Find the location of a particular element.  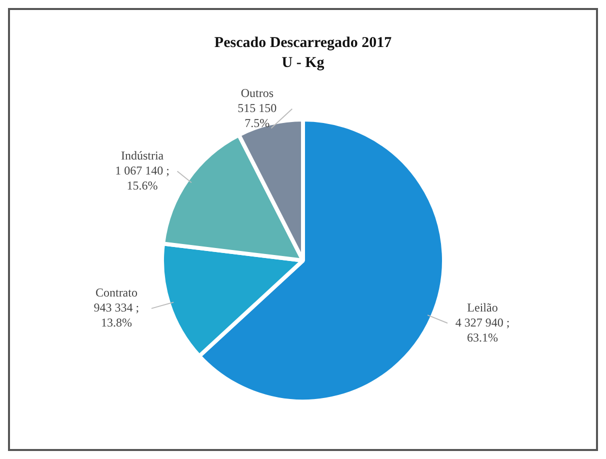

chart-title: Pescado Descarregado 2017 is located at coordinates (303, 42).